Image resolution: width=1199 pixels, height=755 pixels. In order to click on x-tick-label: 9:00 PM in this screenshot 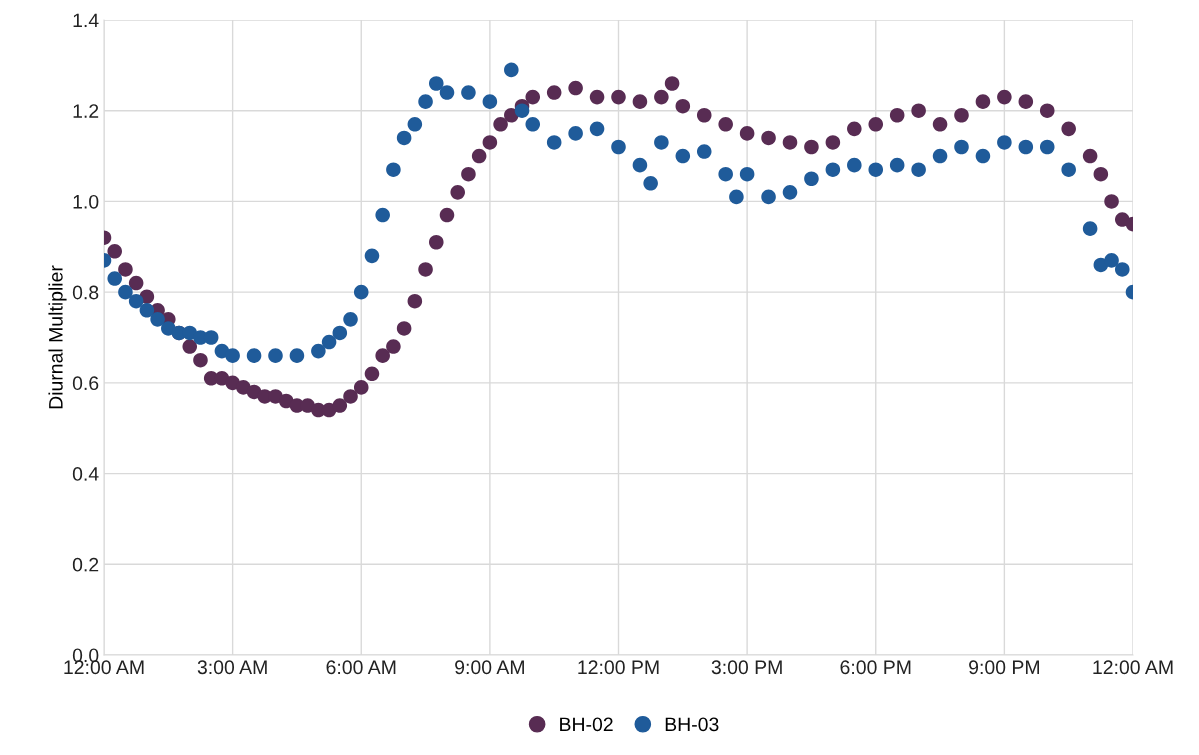, I will do `click(1004, 667)`.